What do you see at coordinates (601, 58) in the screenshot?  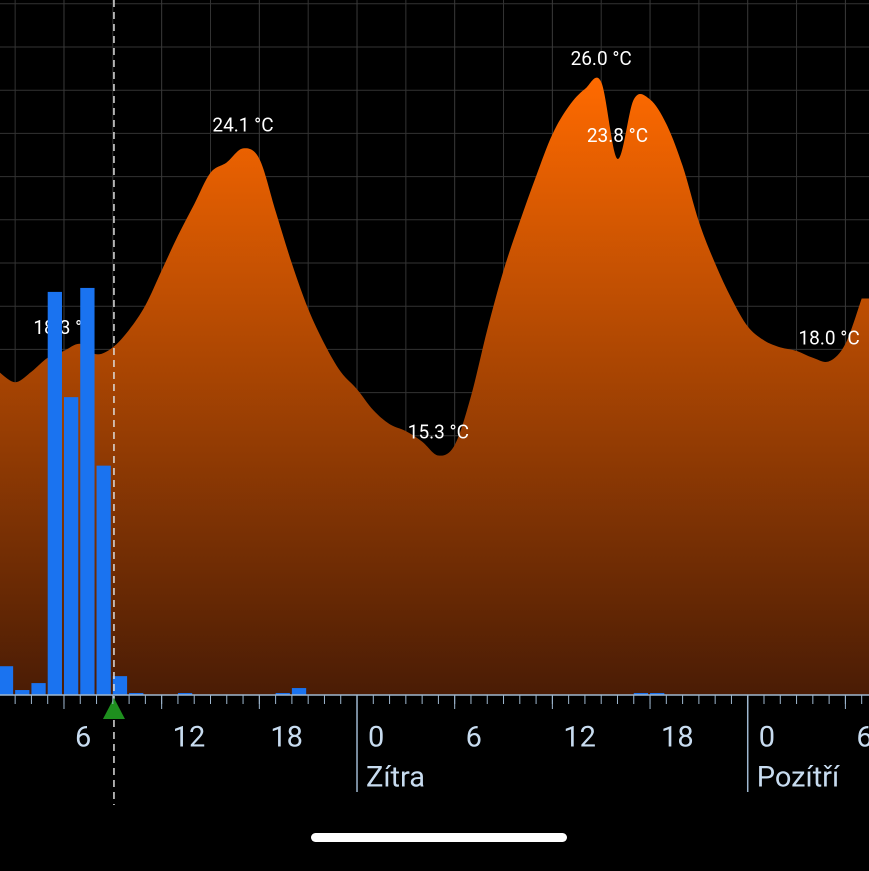 I see `value-label: 26.0 °C` at bounding box center [601, 58].